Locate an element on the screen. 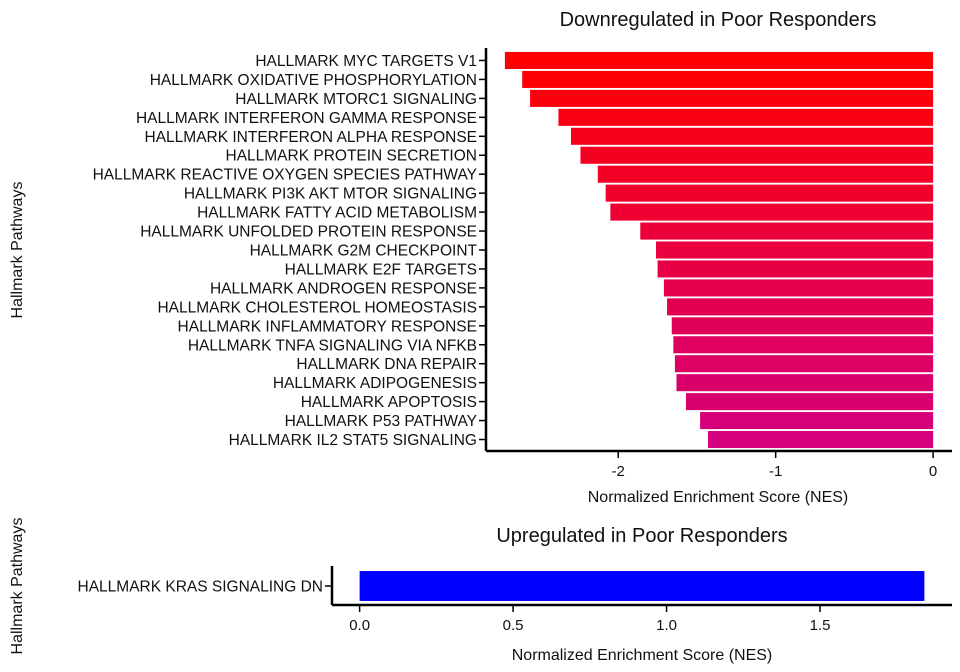 Image resolution: width=960 pixels, height=672 pixels. category-label: HALLMARK INTERFERON GAMMA RESPONSE is located at coordinates (306, 118).